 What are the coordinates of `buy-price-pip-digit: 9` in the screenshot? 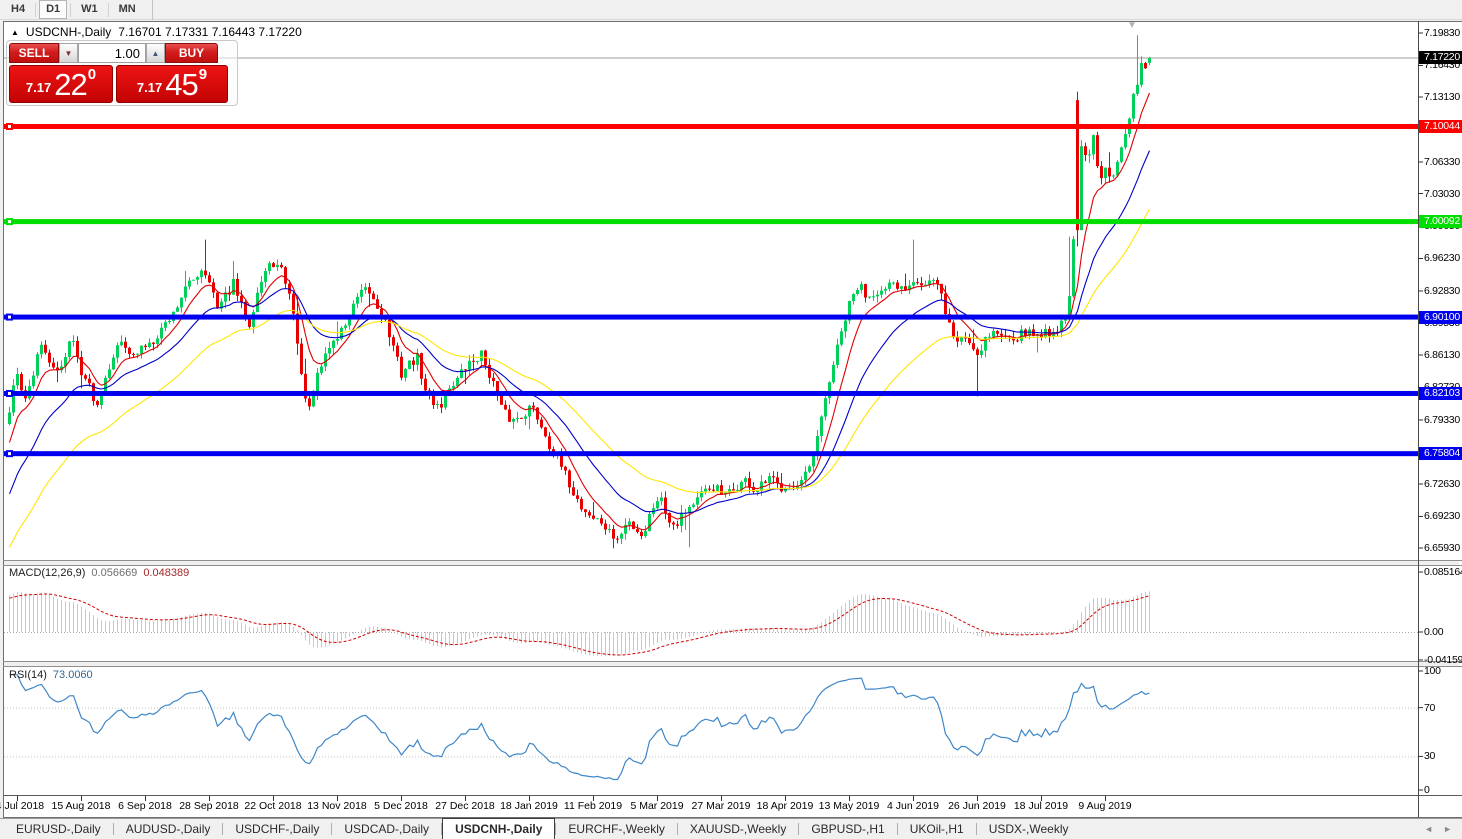 It's located at (203, 74).